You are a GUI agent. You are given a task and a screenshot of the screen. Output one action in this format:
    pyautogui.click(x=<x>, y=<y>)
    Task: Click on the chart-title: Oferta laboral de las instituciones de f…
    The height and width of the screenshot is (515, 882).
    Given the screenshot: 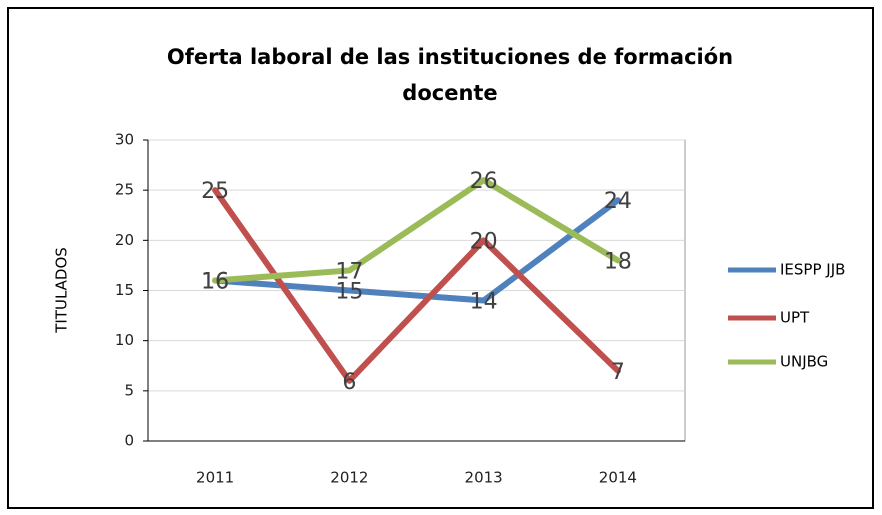 What is the action you would take?
    pyautogui.click(x=450, y=57)
    